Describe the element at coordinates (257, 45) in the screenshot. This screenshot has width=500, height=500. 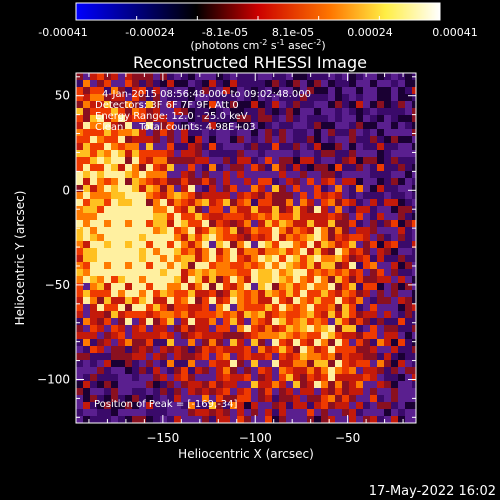
I see `colorbar-units: (photons cm-2 s-1 asec-2)` at that location.